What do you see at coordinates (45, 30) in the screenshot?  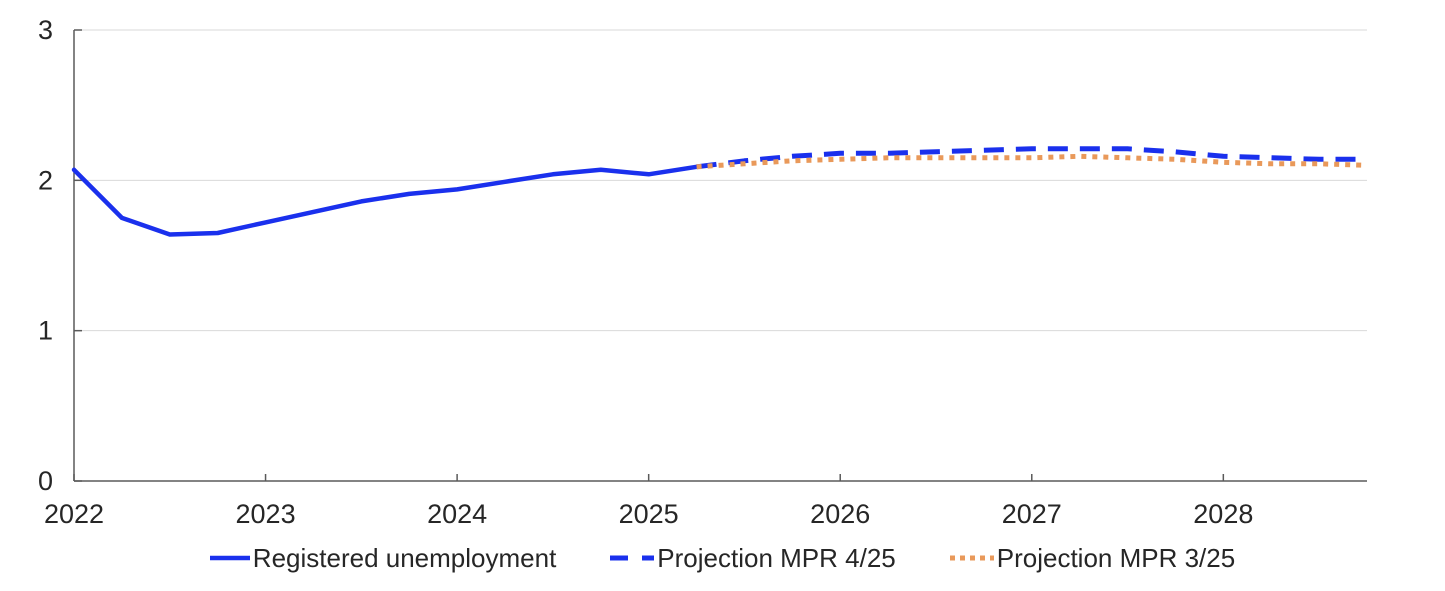 I see `svg-text: 3` at bounding box center [45, 30].